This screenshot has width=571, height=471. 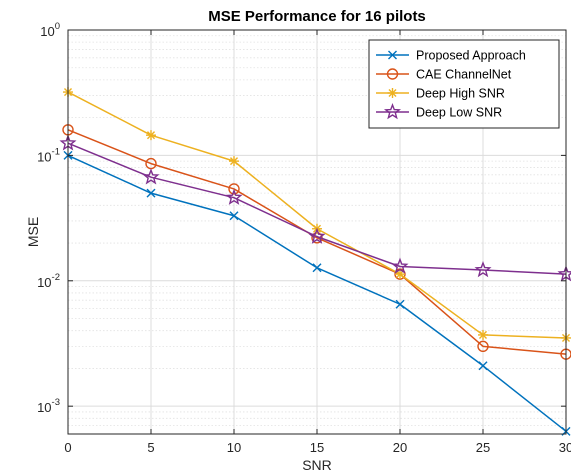 I want to click on legend-item: CAE ChannelNet, so click(x=444, y=75).